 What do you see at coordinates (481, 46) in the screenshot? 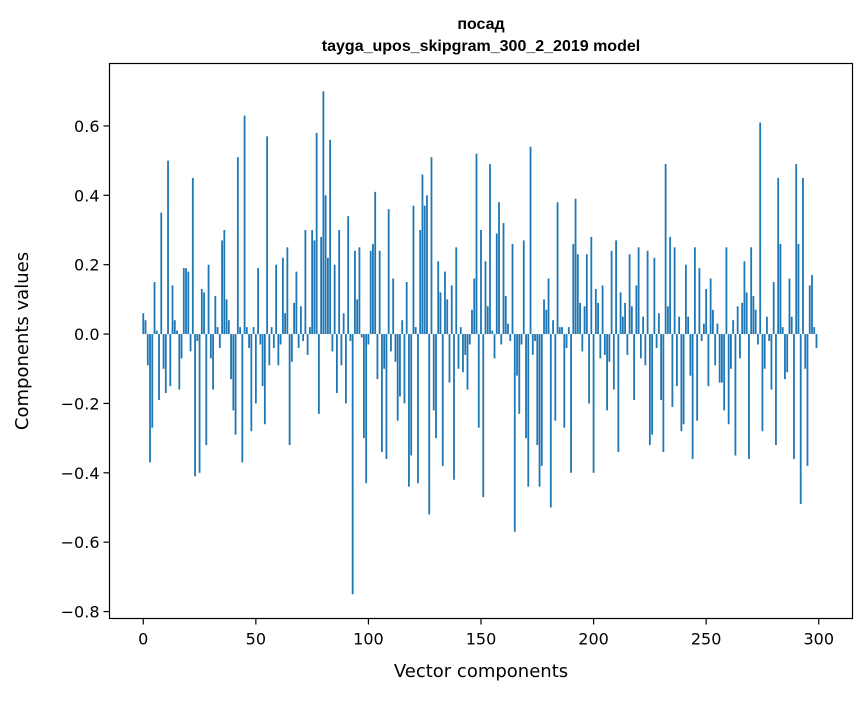
I see `chart-subtitle: tayga_upos_skipgram_300_2_2019 model` at bounding box center [481, 46].